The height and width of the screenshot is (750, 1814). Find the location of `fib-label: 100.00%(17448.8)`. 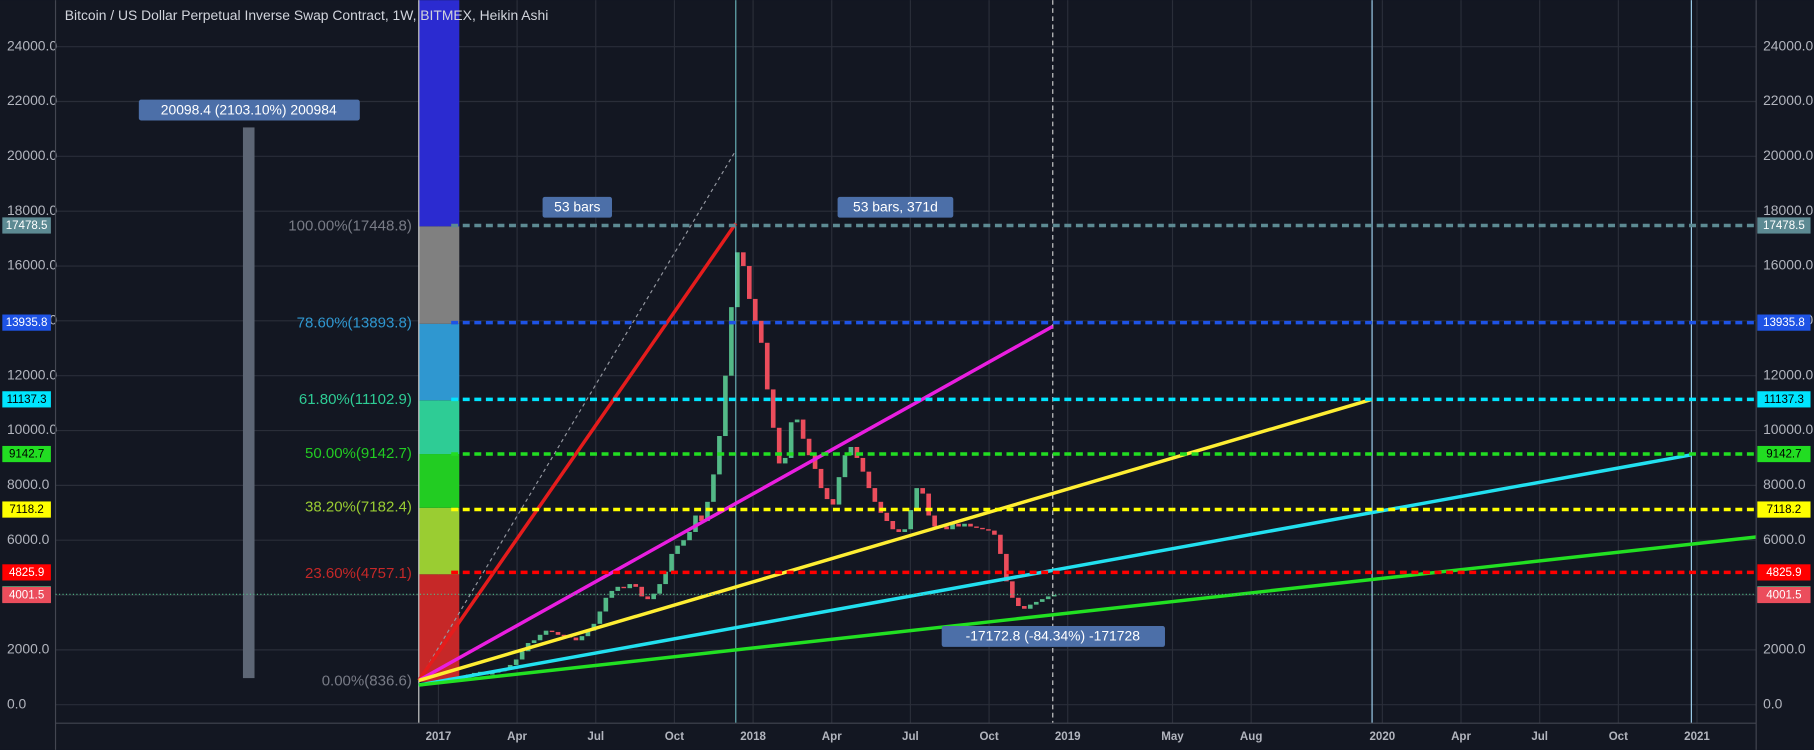

fib-label: 100.00%(17448.8) is located at coordinates (350, 225).